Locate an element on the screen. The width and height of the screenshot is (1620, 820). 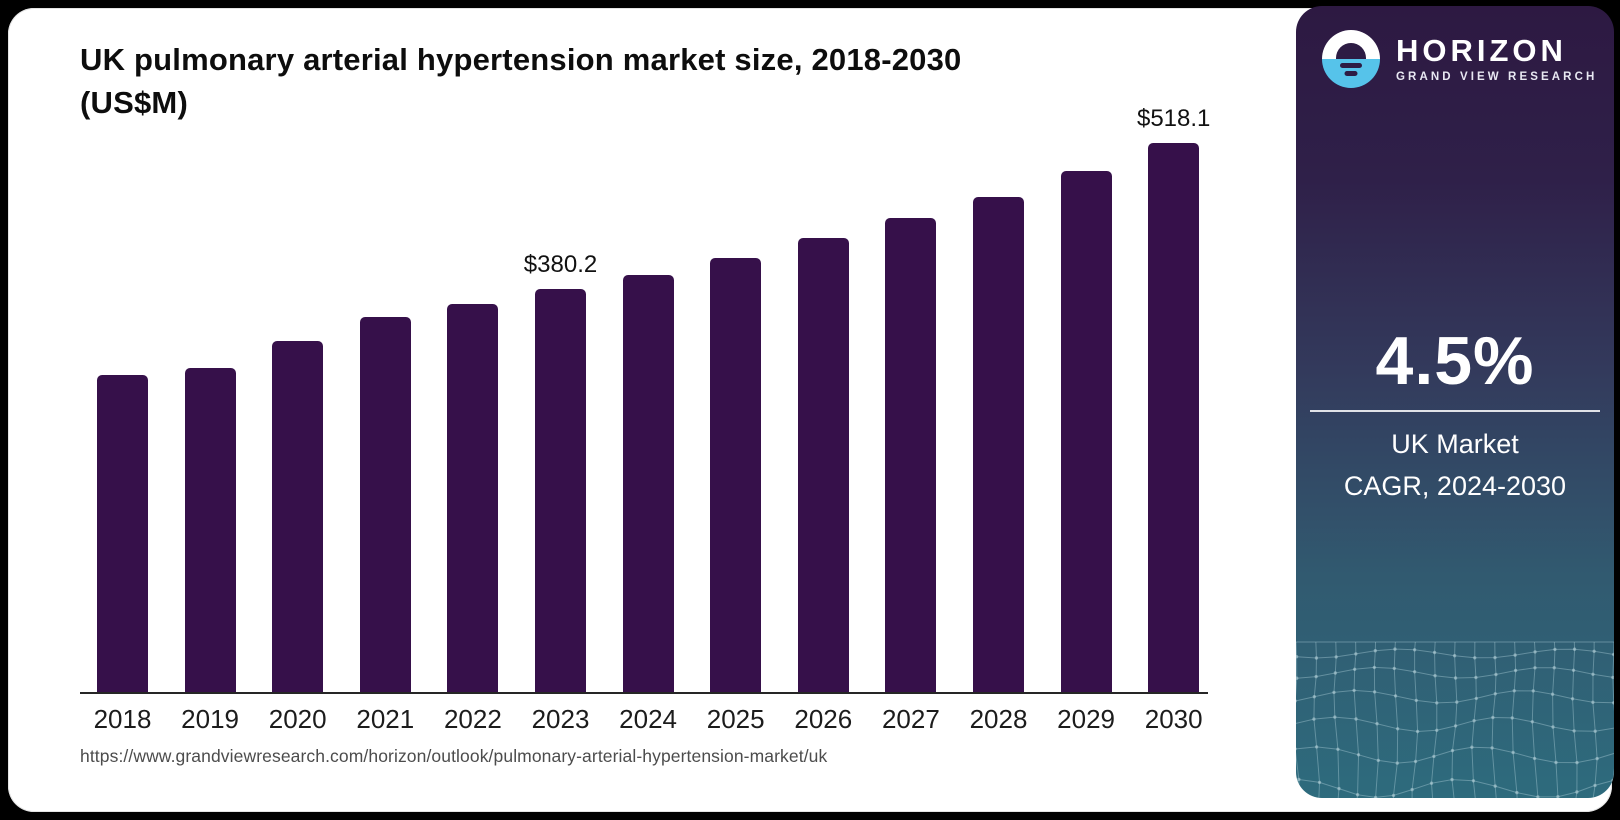
x-axis-label-2022: 2022 is located at coordinates (472, 719).